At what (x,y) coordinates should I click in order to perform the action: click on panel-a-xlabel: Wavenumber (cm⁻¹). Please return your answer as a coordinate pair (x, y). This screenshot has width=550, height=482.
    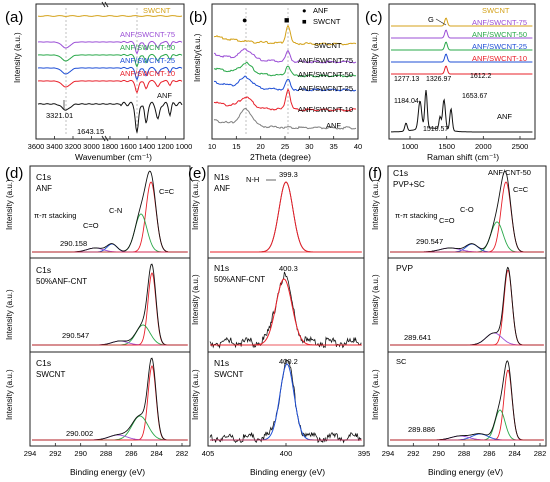
    Looking at the image, I should click on (113, 157).